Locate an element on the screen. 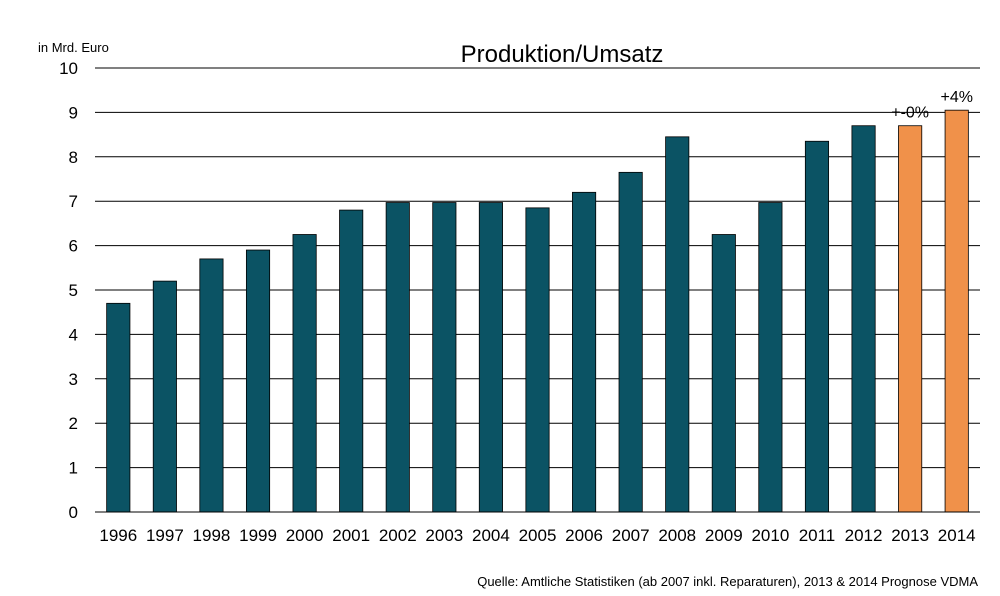 The image size is (1000, 596). x-tick-label: 2004 is located at coordinates (491, 535).